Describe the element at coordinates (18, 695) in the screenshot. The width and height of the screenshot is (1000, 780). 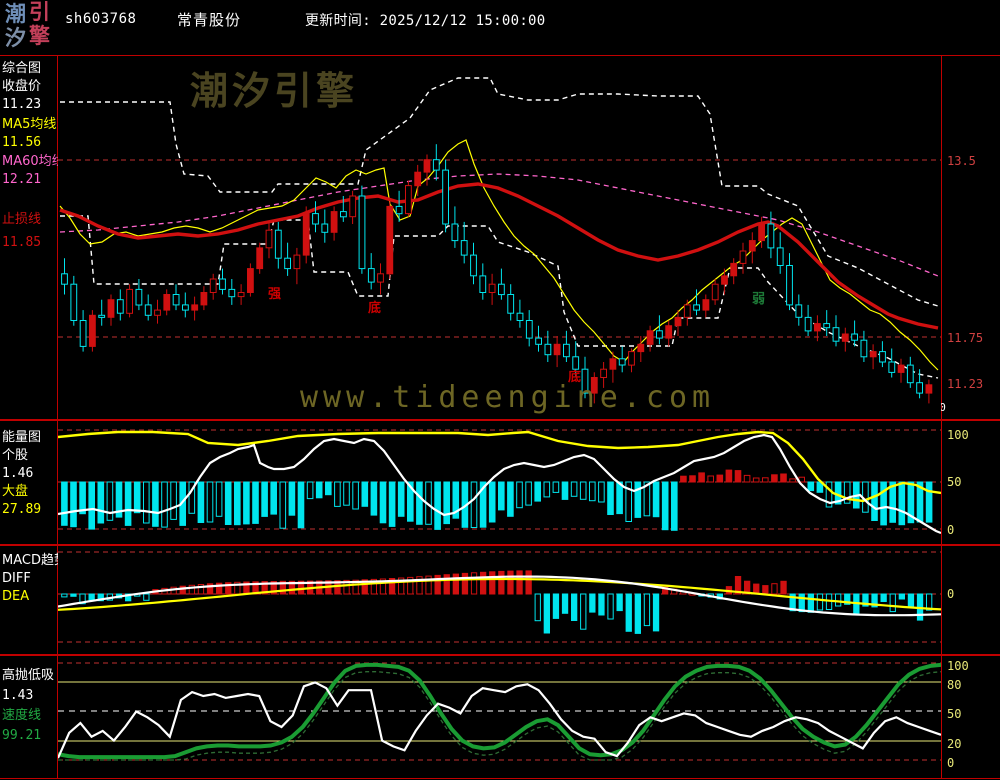
I see `kdj-main-value: 1.43` at that location.